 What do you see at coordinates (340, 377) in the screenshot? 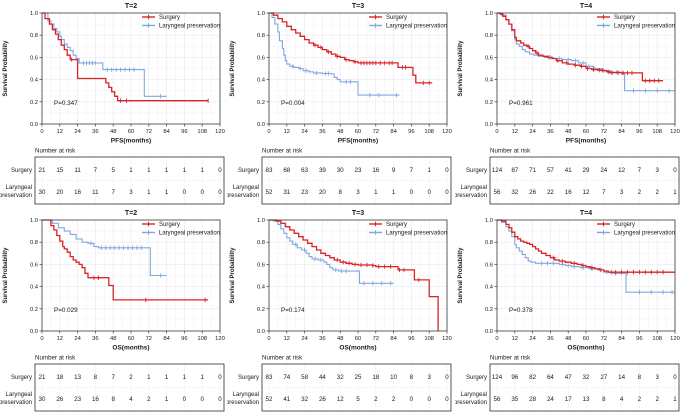
I see `risk-value-surgery: 32` at bounding box center [340, 377].